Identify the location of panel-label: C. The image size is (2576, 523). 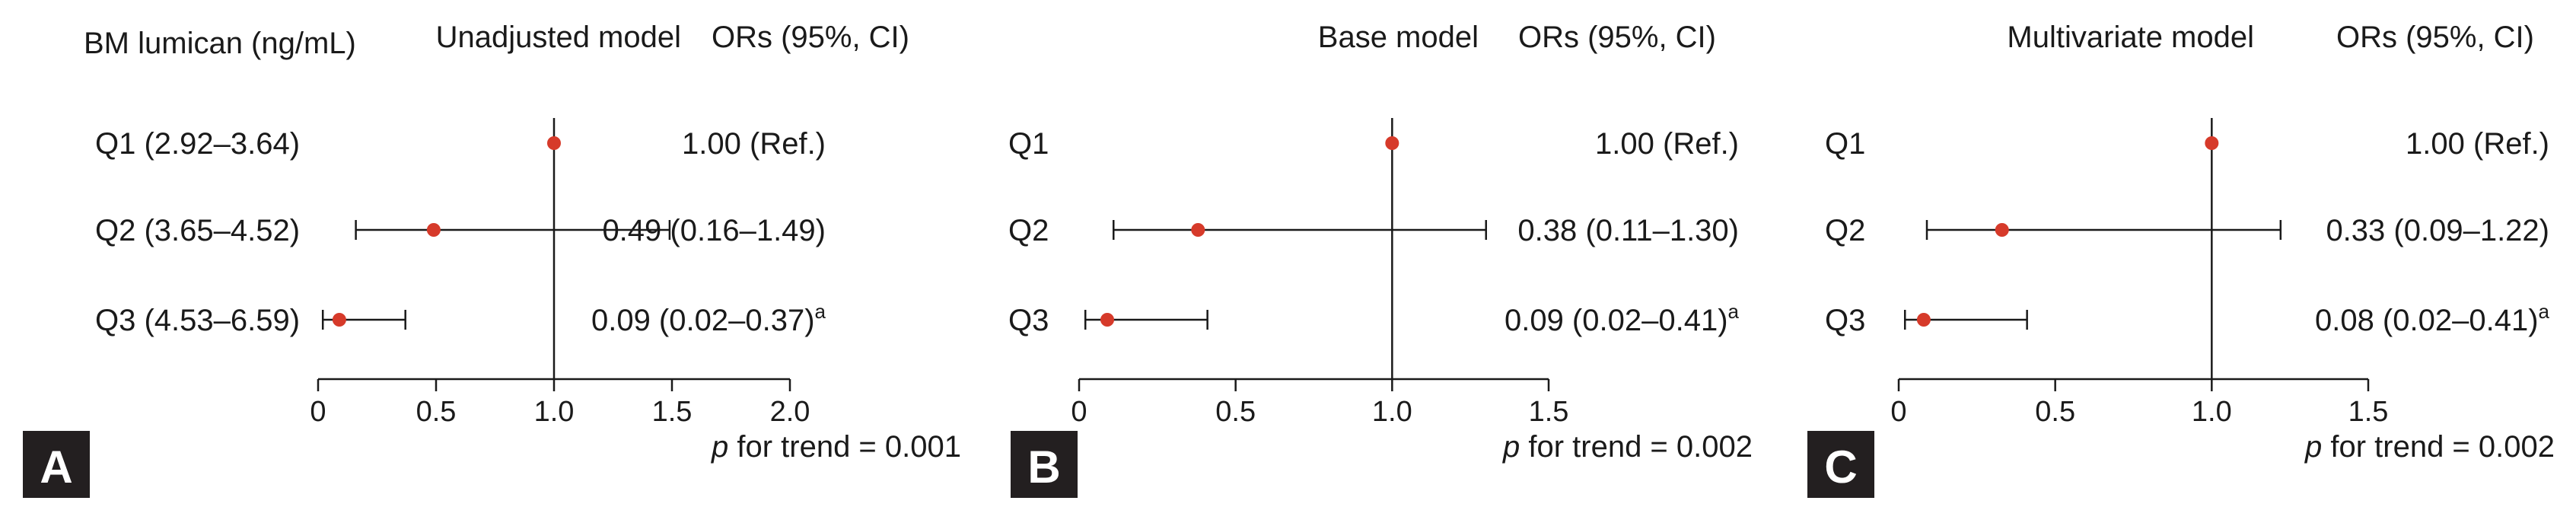
(1841, 468).